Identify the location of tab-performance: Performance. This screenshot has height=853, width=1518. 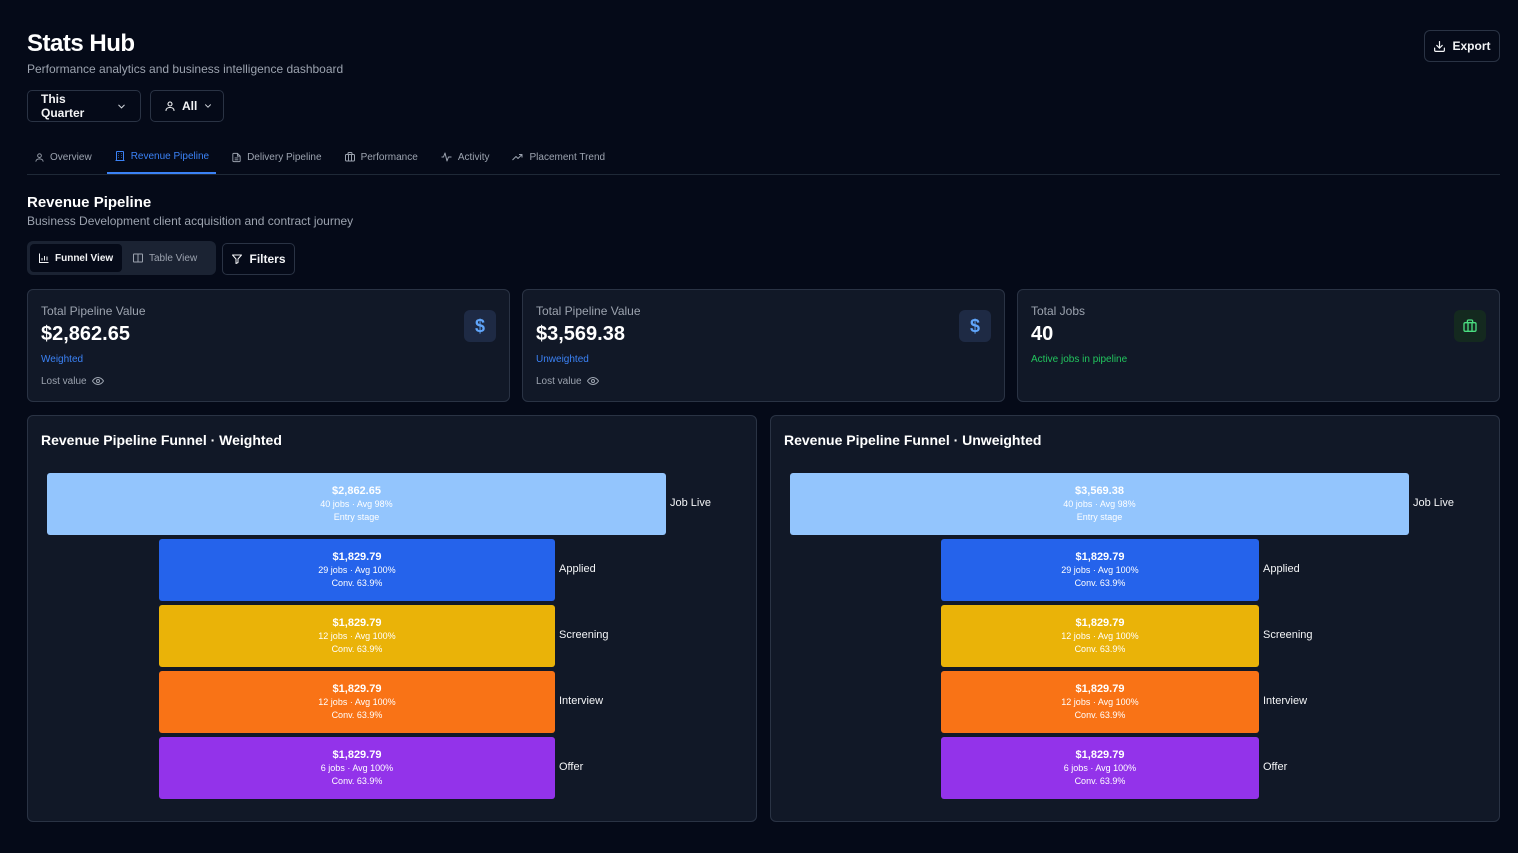
(381, 157).